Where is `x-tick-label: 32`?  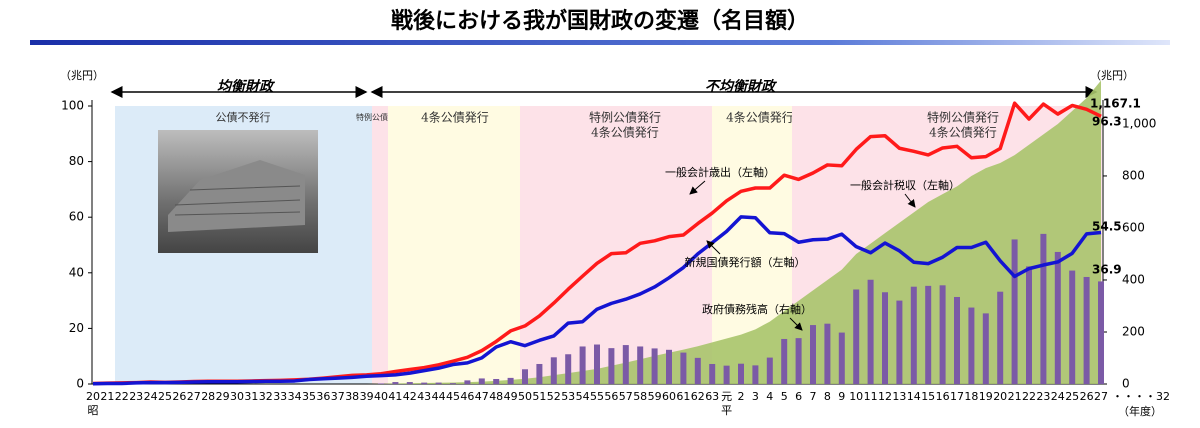 x-tick-label: 32 is located at coordinates (266, 396).